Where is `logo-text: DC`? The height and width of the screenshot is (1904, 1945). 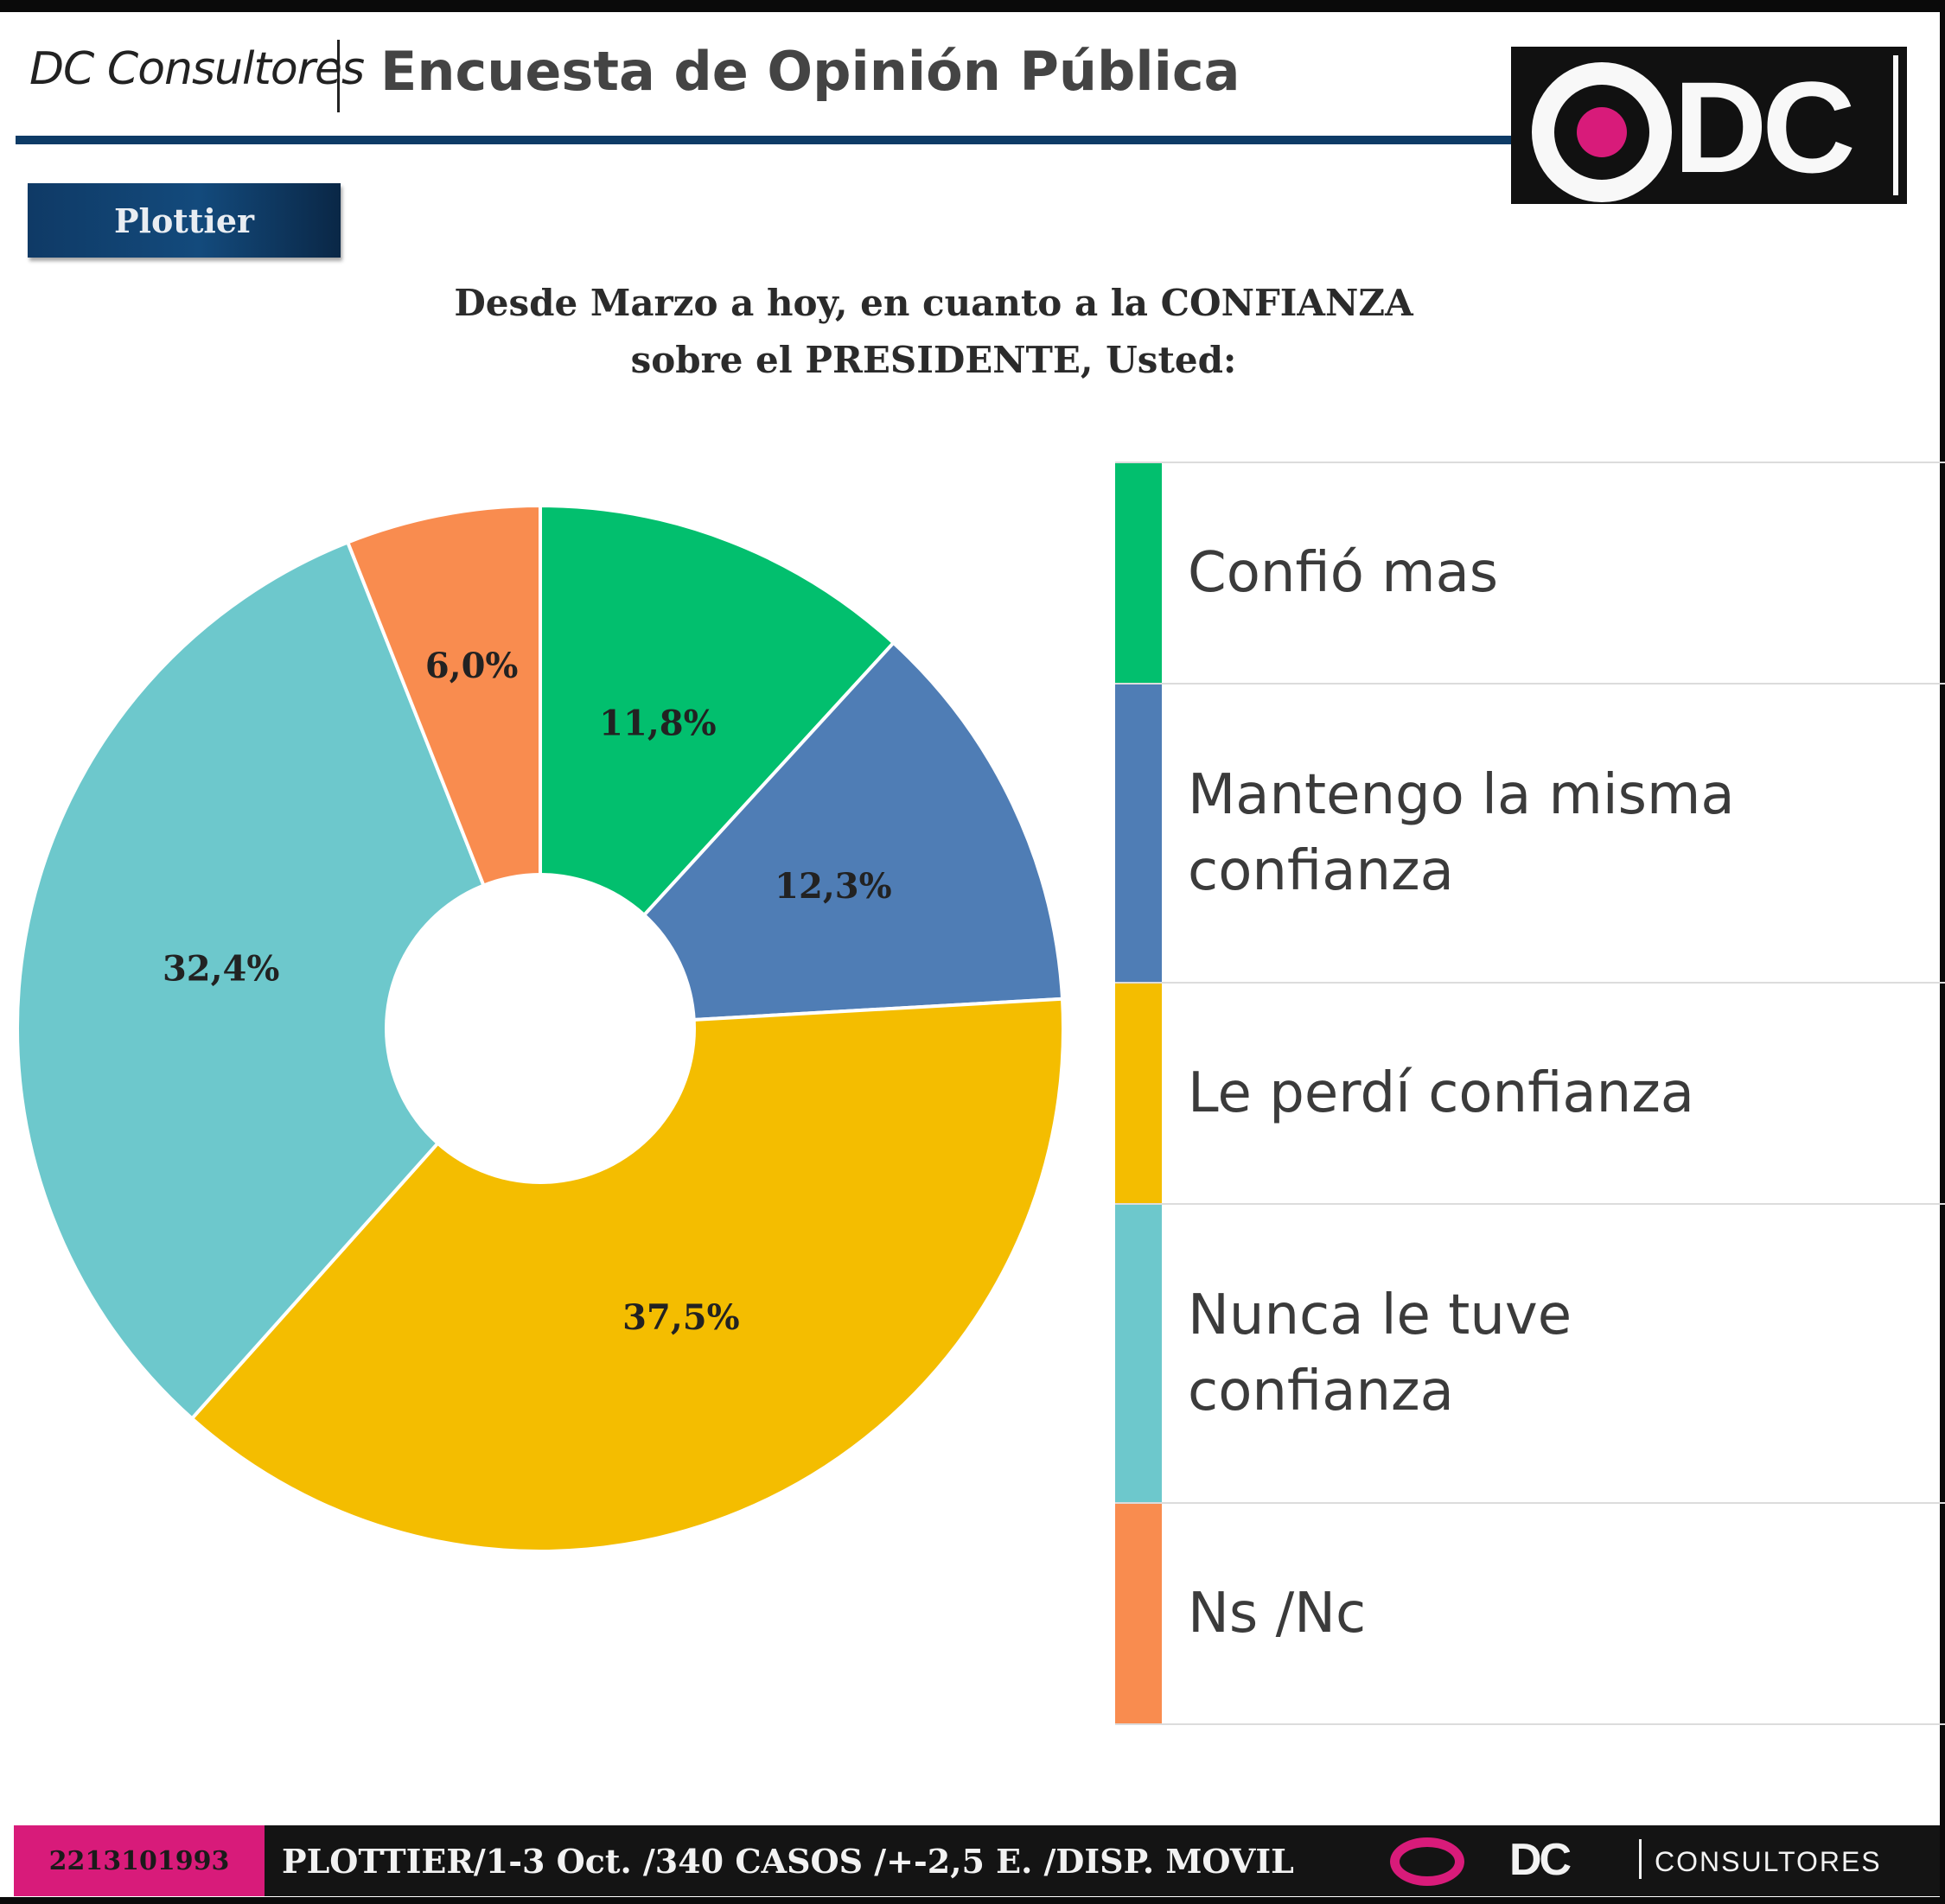
logo-text: DC is located at coordinates (1765, 127).